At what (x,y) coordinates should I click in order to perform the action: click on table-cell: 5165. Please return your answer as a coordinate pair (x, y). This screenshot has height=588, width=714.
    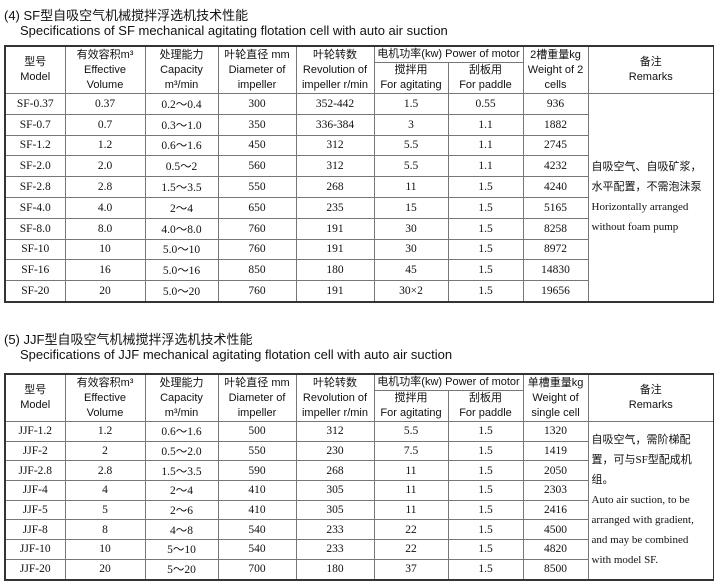
    Looking at the image, I should click on (555, 207).